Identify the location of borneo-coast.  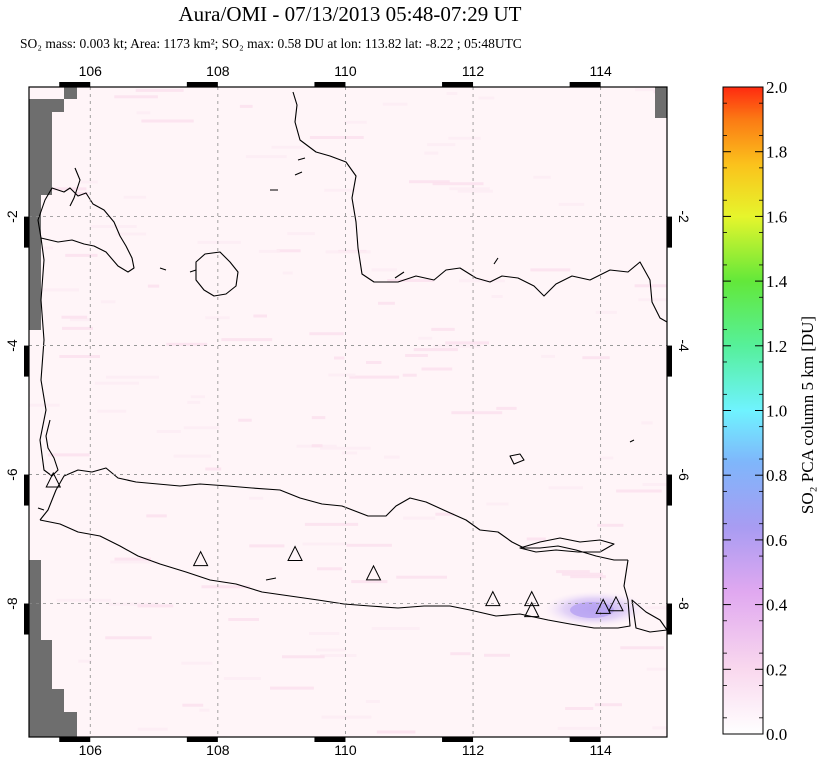
(480, 207).